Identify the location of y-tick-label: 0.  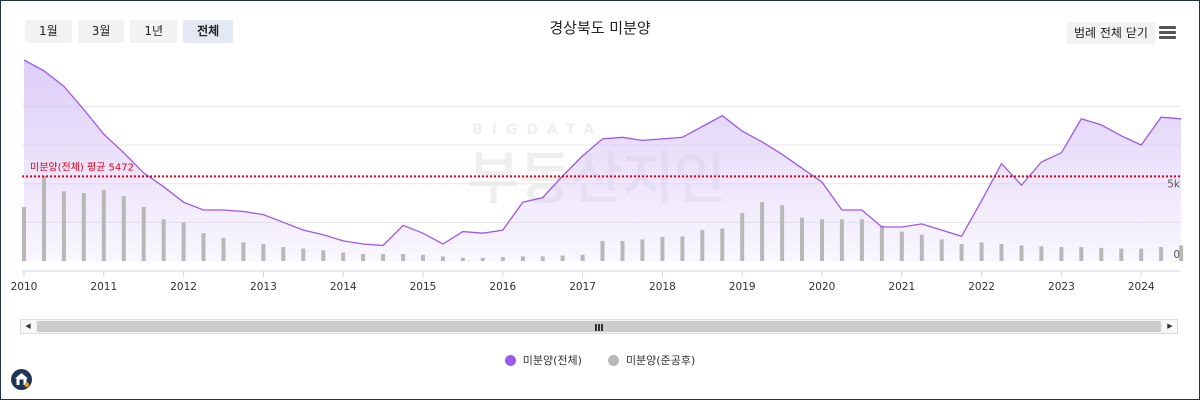
(1176, 255).